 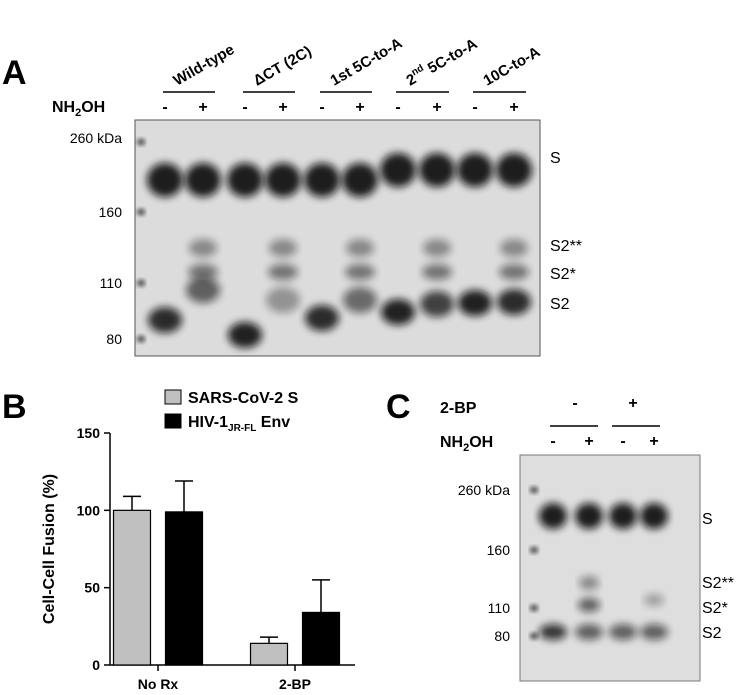 What do you see at coordinates (89, 510) in the screenshot?
I see `y-tick-label: 100` at bounding box center [89, 510].